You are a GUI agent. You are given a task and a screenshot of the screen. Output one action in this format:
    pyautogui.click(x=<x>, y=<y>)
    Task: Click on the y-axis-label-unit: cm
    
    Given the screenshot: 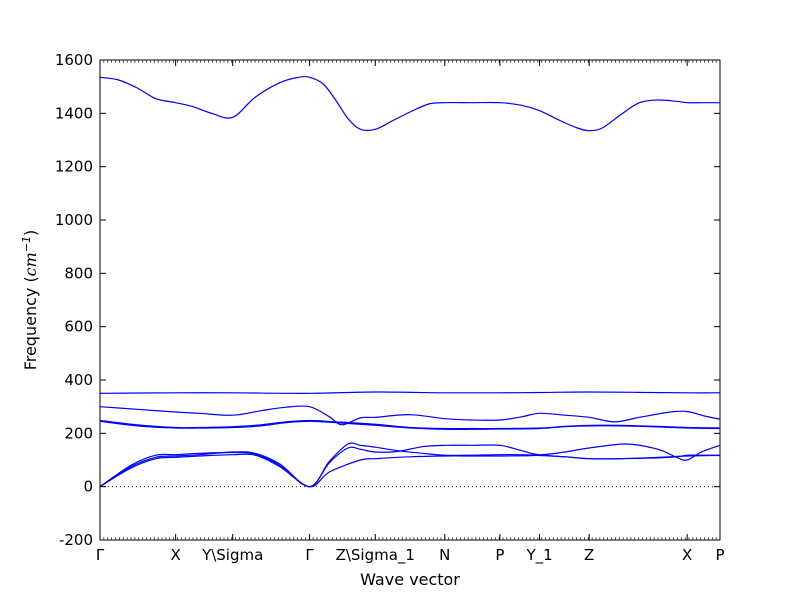 What is the action you would take?
    pyautogui.click(x=30, y=264)
    